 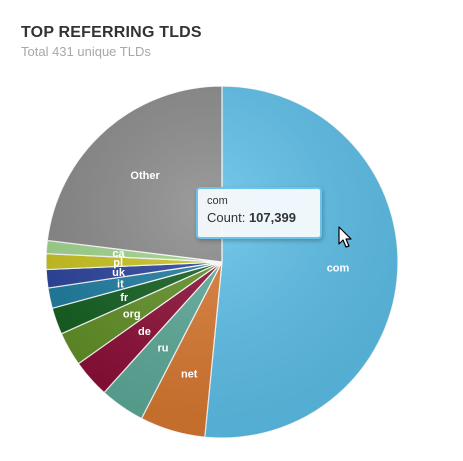 What do you see at coordinates (338, 269) in the screenshot?
I see `pie-label-com: com` at bounding box center [338, 269].